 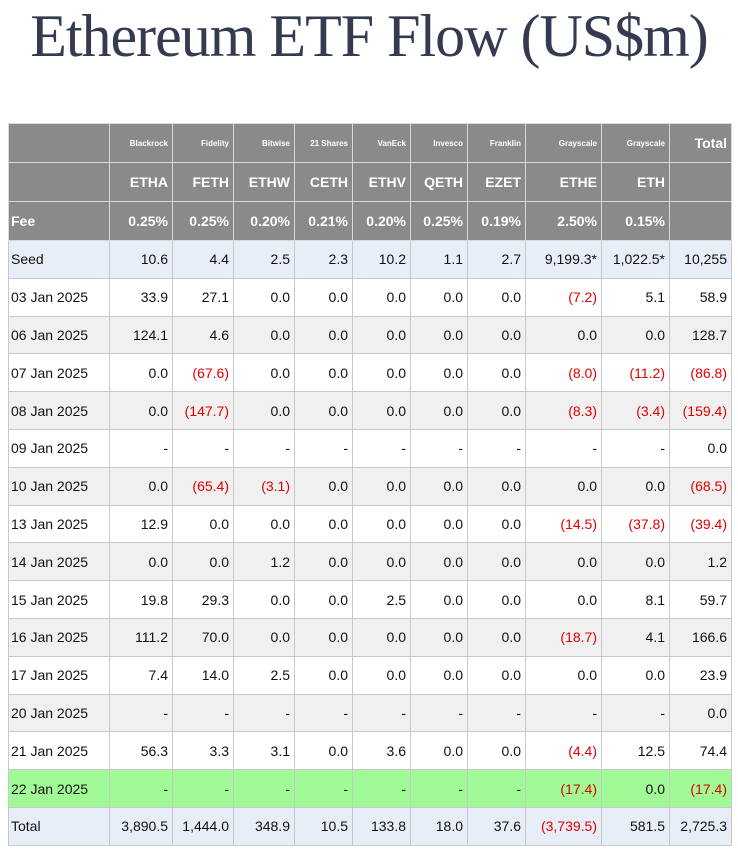 I want to click on table-row: 09 Jan 2025- - - - - - - - -0.0, so click(x=370, y=448).